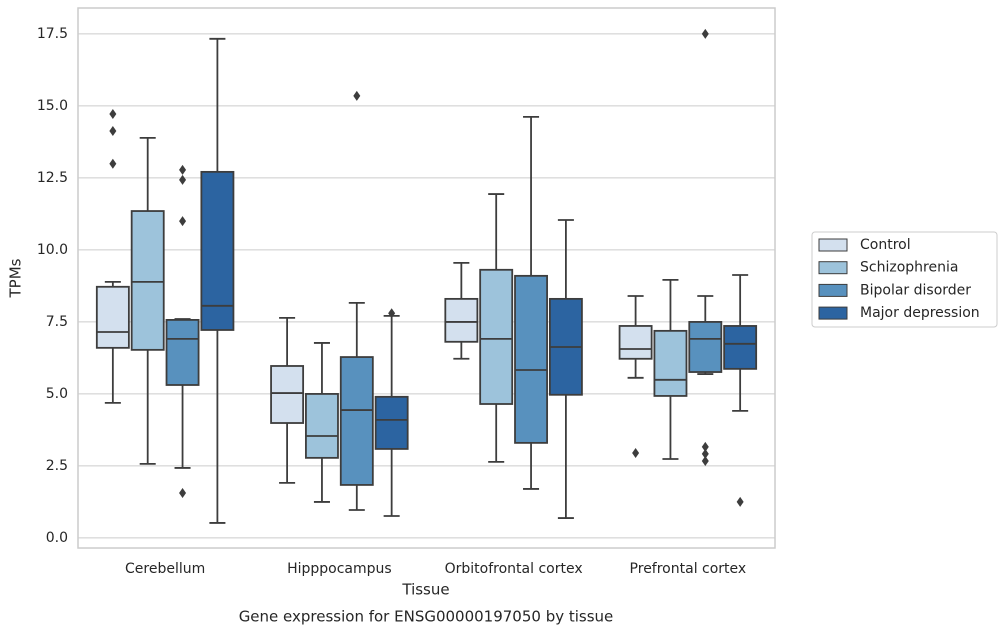 The height and width of the screenshot is (634, 1007). I want to click on legend-label: Control, so click(885, 245).